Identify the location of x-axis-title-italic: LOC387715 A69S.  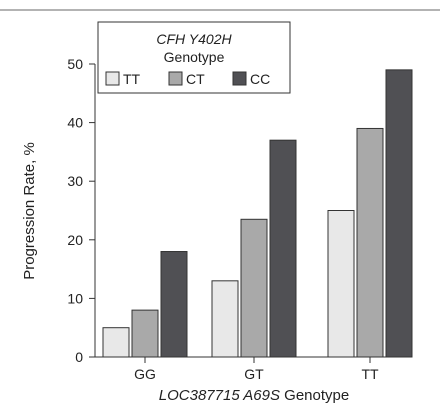
(219, 395).